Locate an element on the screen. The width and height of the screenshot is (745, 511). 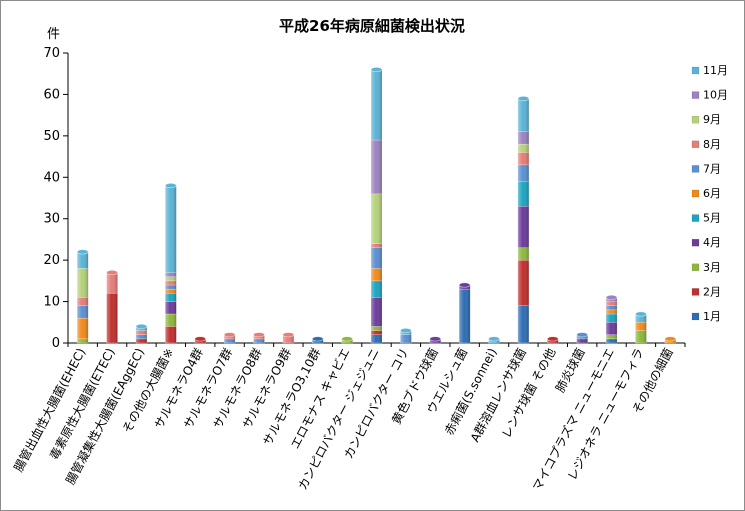
y-tick-label: 70 is located at coordinates (51, 53).